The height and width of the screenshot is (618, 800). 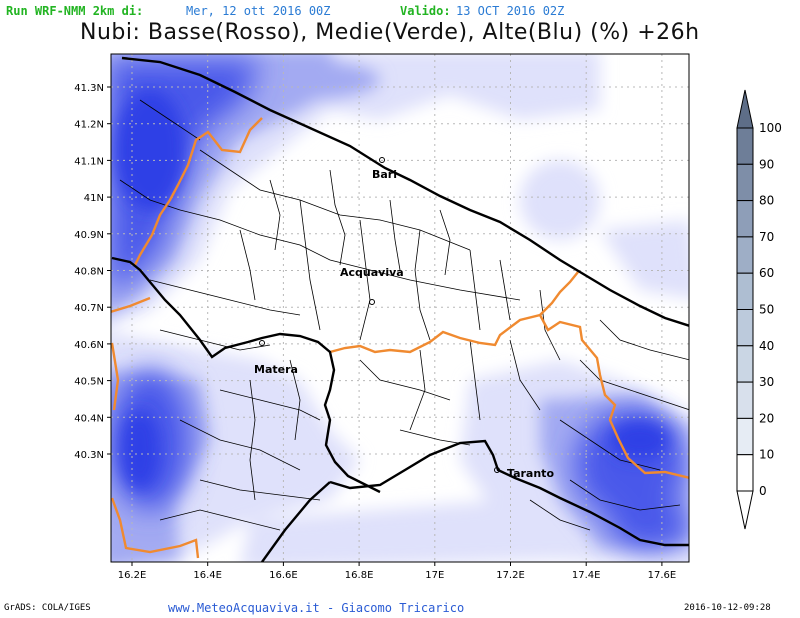 I want to click on colorbar-label: 10, so click(x=766, y=455).